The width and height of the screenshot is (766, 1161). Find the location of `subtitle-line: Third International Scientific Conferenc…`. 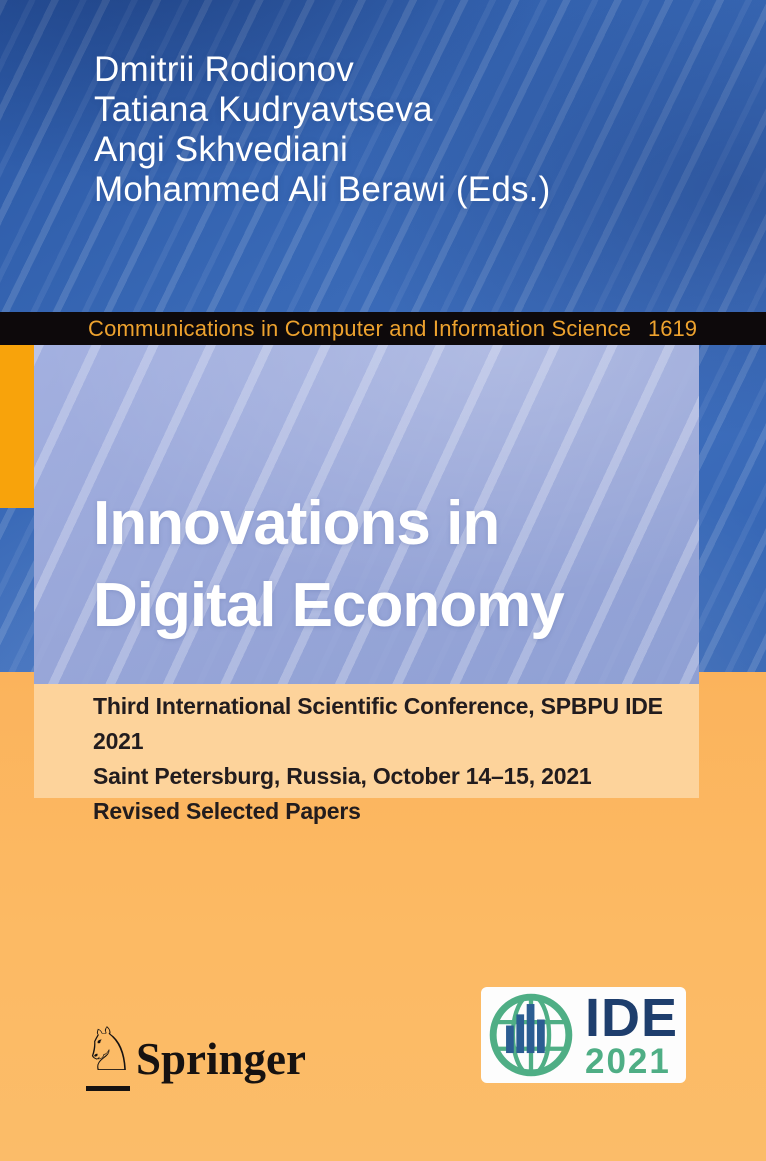

subtitle-line: Third International Scientific Conferenc… is located at coordinates (378, 723).